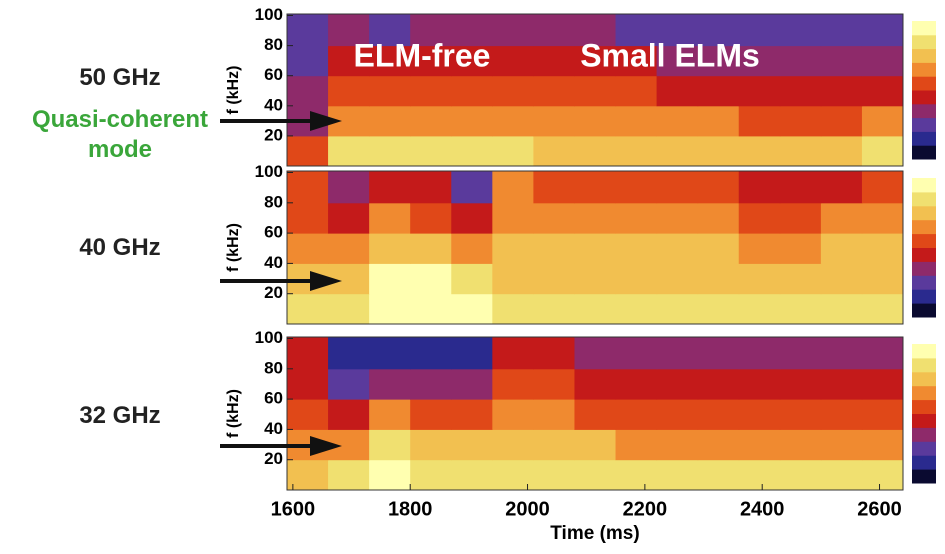 The width and height of the screenshot is (945, 554). What do you see at coordinates (120, 415) in the screenshot?
I see `panel-label: 32 GHz` at bounding box center [120, 415].